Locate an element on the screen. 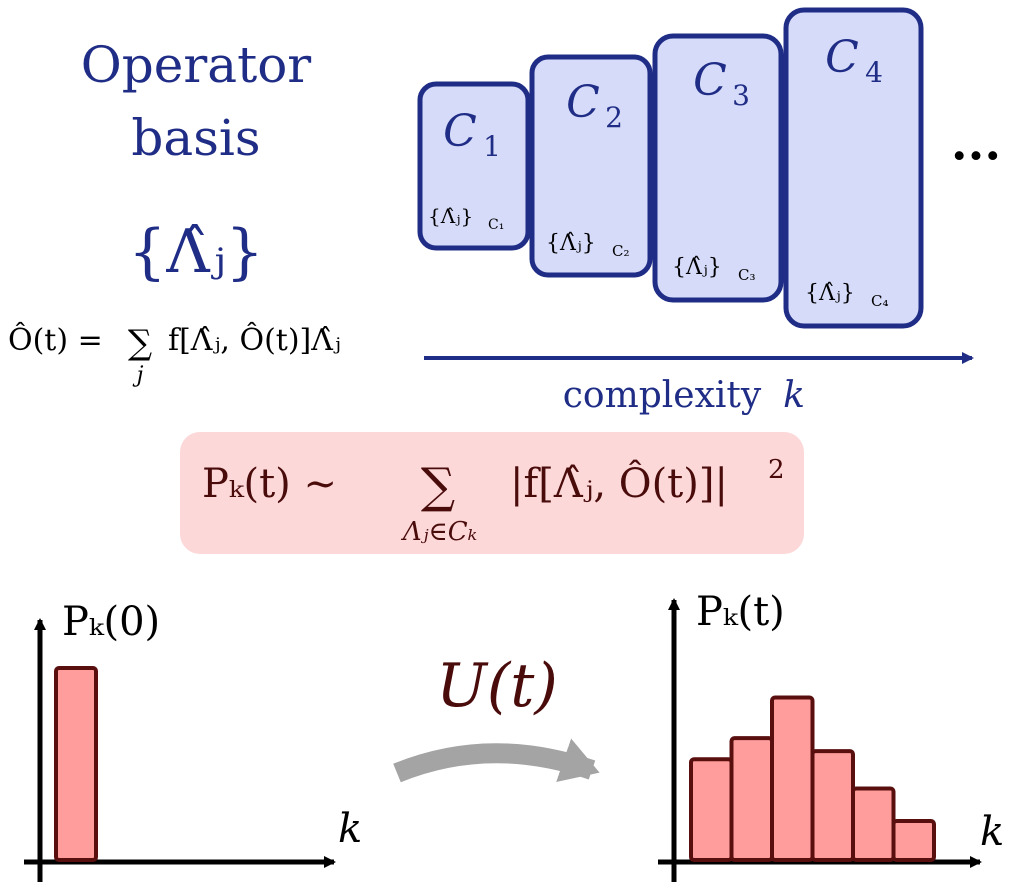 The height and width of the screenshot is (896, 1020). box-1-set-subscript: C₁ is located at coordinates (496, 225).